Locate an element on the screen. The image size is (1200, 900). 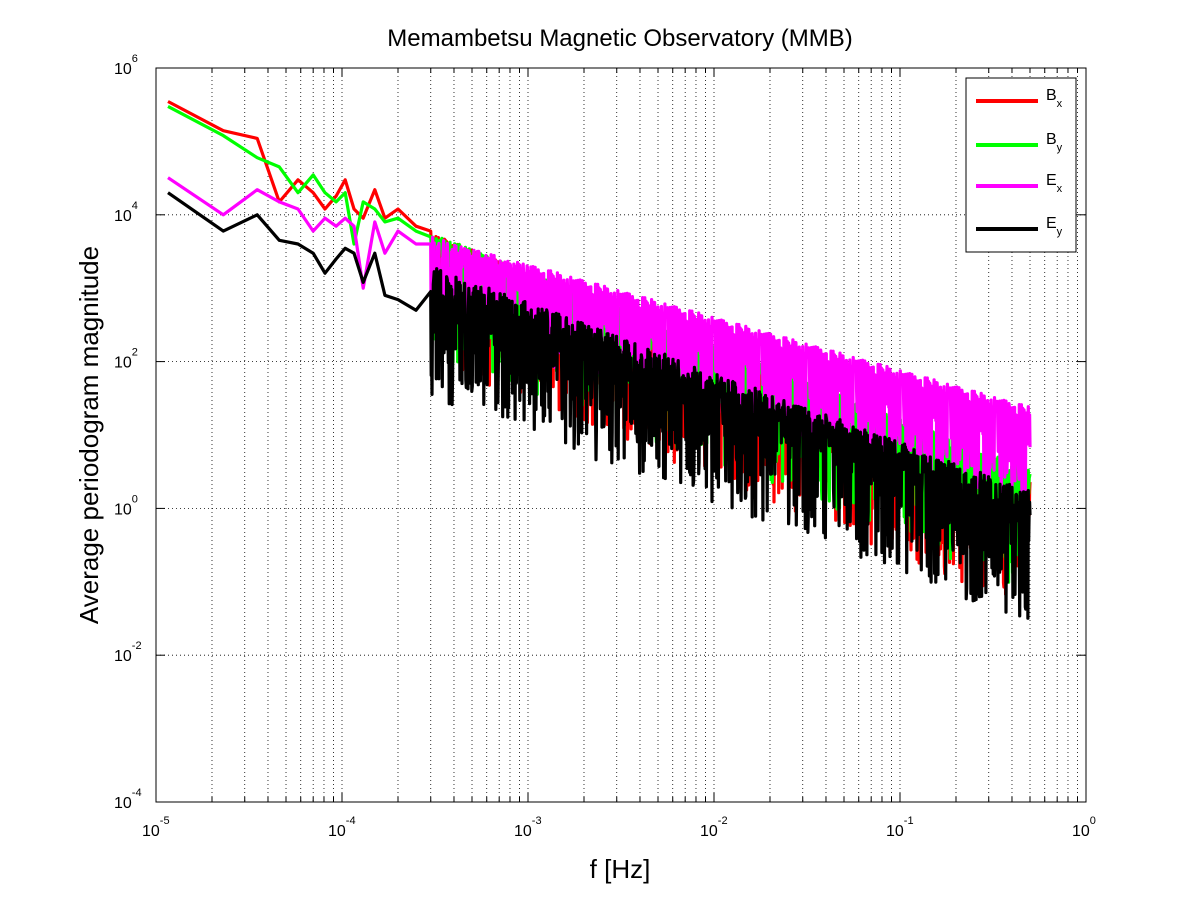
y-tick-label: 10⁰ is located at coordinates (126, 505).